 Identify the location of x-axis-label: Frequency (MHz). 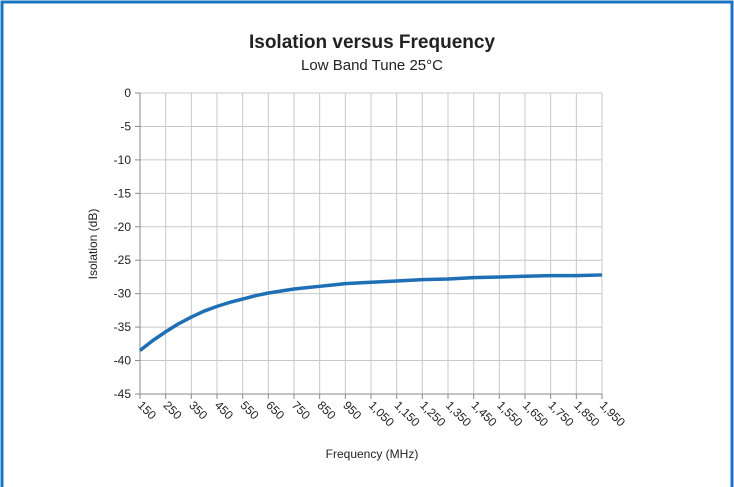
(372, 454).